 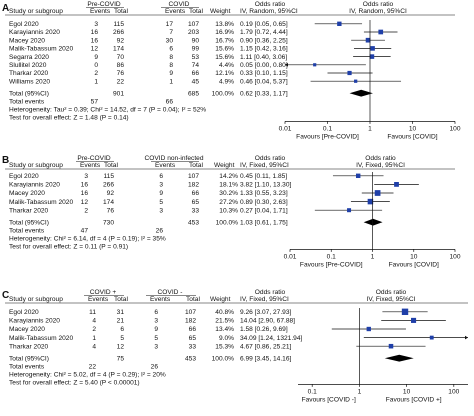 What do you see at coordinates (264, 32) in the screenshot?
I see `study-odds-ratio-ci: 1.79 [0.72, 4.44]` at bounding box center [264, 32].